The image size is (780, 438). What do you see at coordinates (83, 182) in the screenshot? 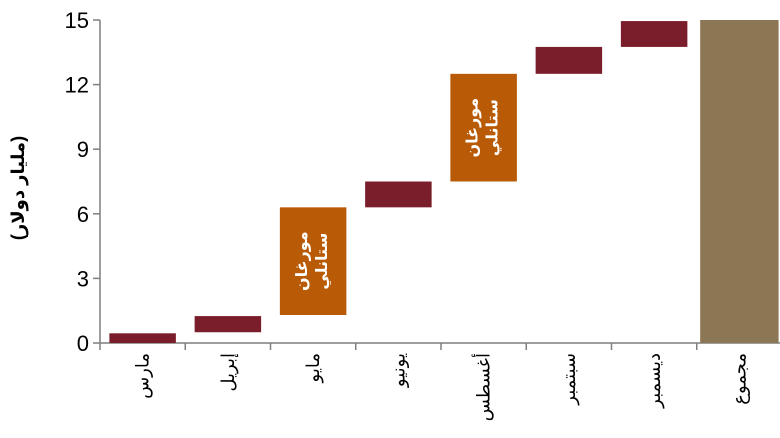
I see `y-axis: 0 3 6 9 12 15` at bounding box center [83, 182].